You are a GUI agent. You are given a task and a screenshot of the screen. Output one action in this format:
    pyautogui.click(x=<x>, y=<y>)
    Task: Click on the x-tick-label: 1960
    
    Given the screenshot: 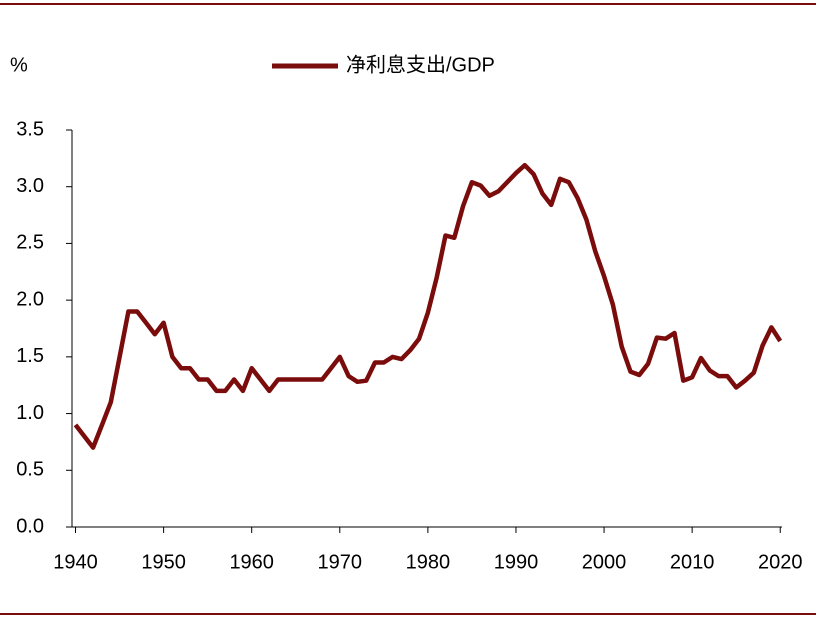 What is the action you would take?
    pyautogui.click(x=251, y=562)
    